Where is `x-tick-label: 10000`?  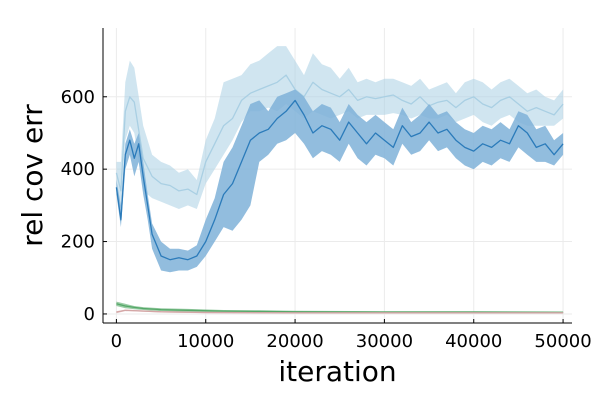 x-tick-label: 10000 is located at coordinates (205, 341).